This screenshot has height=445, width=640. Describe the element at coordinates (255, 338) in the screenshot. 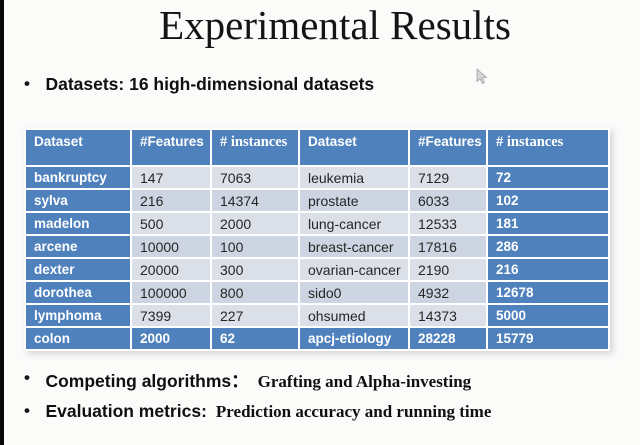

I see `value-cell: 62` at that location.